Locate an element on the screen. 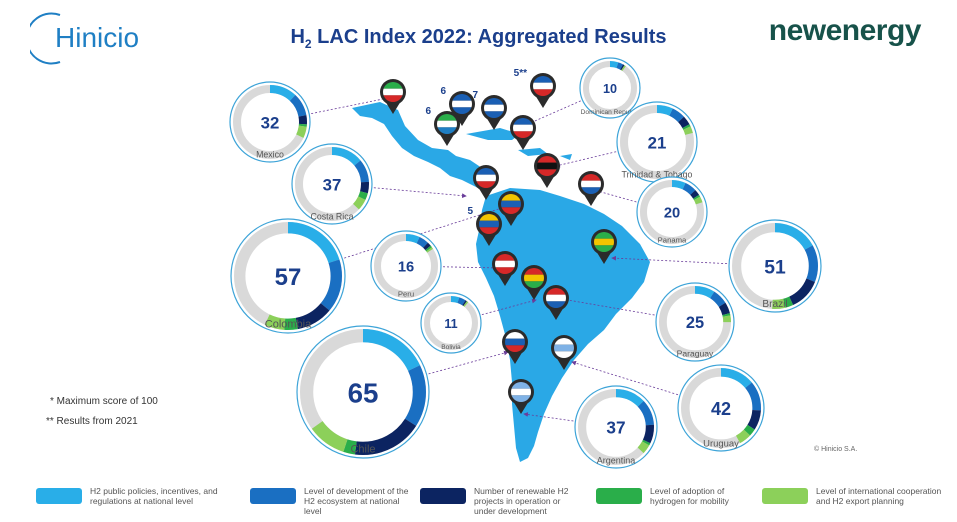 The image size is (957, 522). donut-segment-chile-ecosystem is located at coordinates (363, 391).